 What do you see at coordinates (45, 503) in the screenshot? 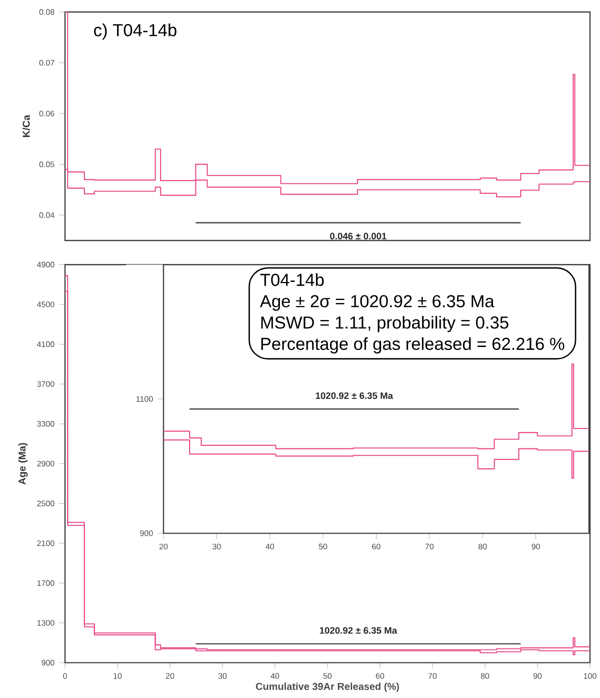
I see `y-tick-label: 2500` at bounding box center [45, 503].